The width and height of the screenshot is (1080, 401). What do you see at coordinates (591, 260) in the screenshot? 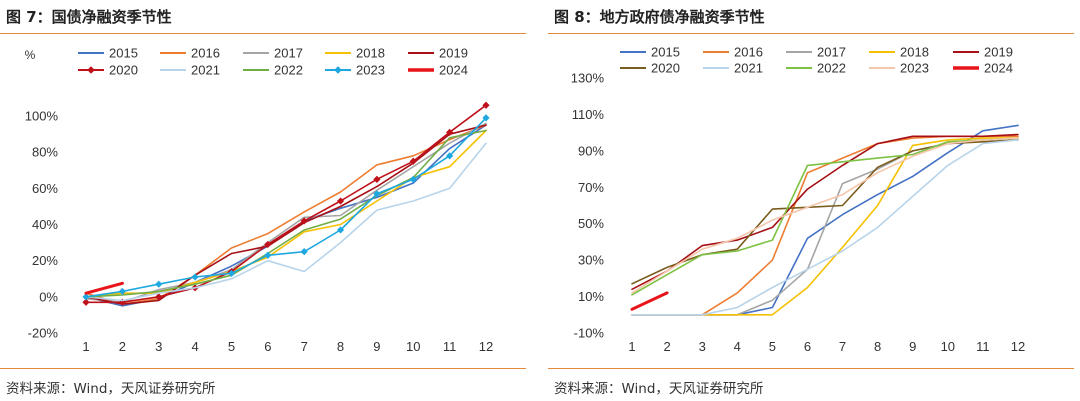
I see `y-tick-label: 30%` at bounding box center [591, 260].